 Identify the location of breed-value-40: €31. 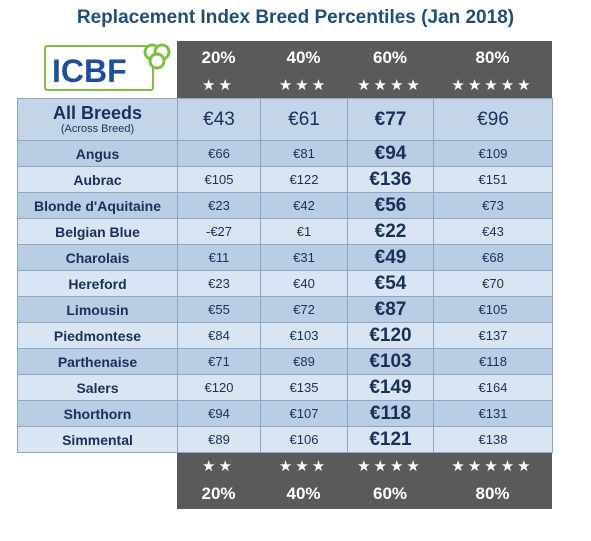
(304, 257).